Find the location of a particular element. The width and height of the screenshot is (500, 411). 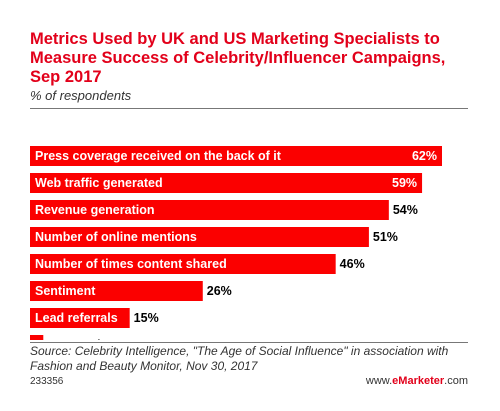

category-label-4: Number of times content shared is located at coordinates (131, 264).